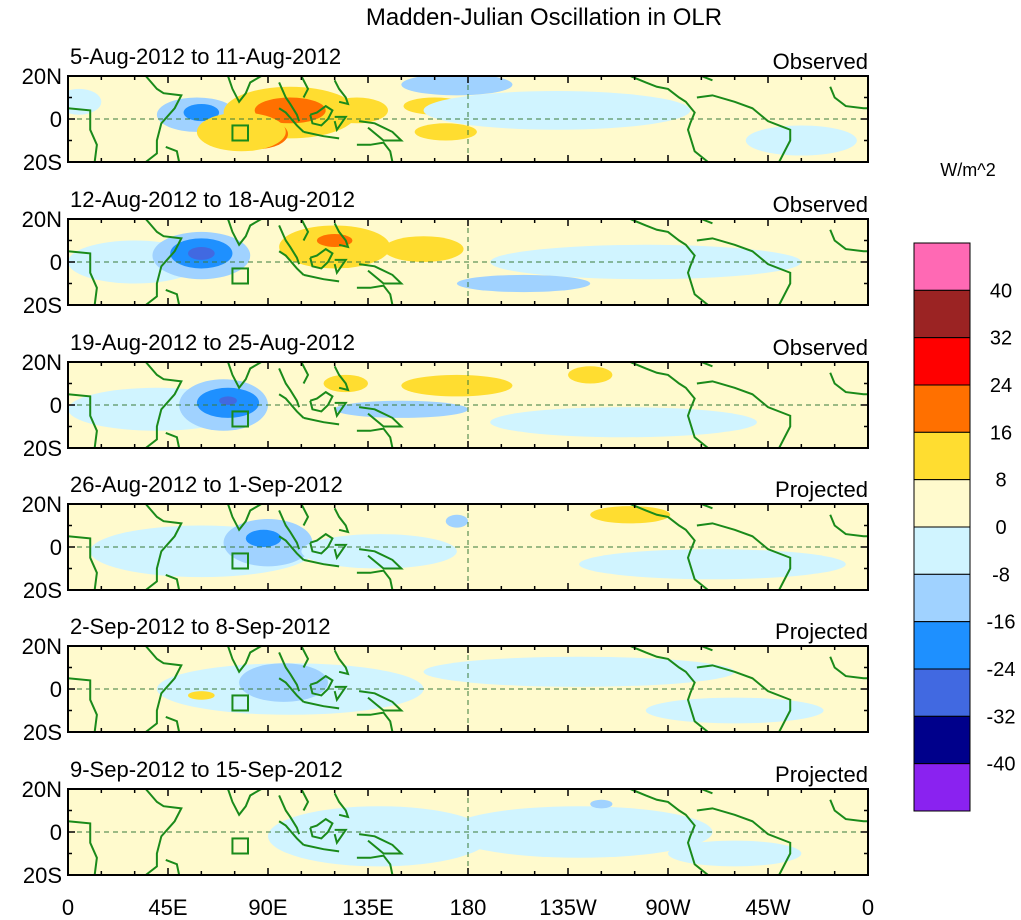  Describe the element at coordinates (1001, 765) in the screenshot. I see `colorbar-level-label: -40` at that location.